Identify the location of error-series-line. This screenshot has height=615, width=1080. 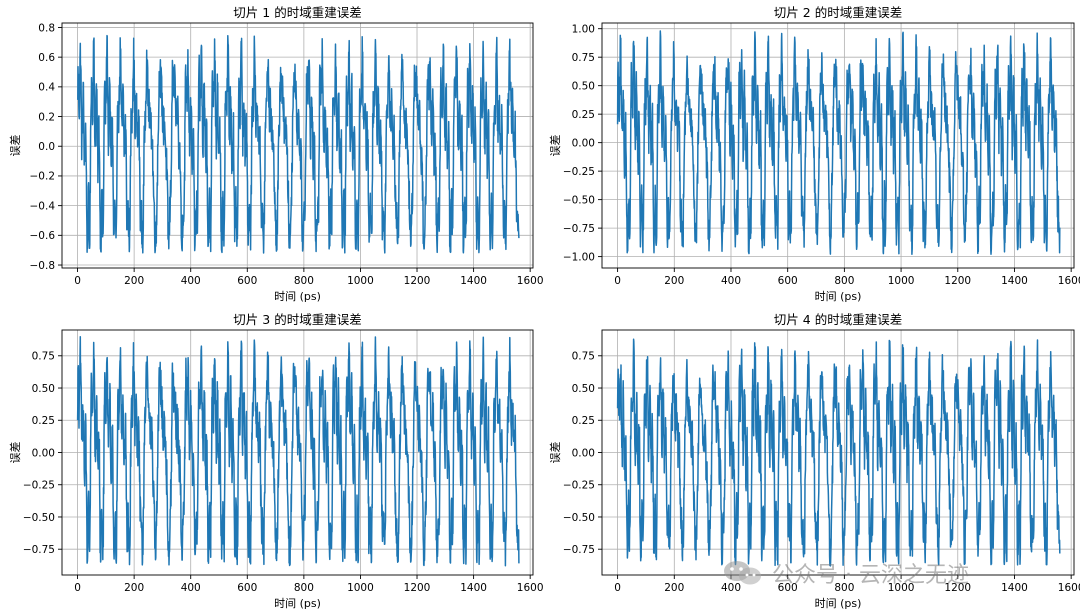
(298, 144).